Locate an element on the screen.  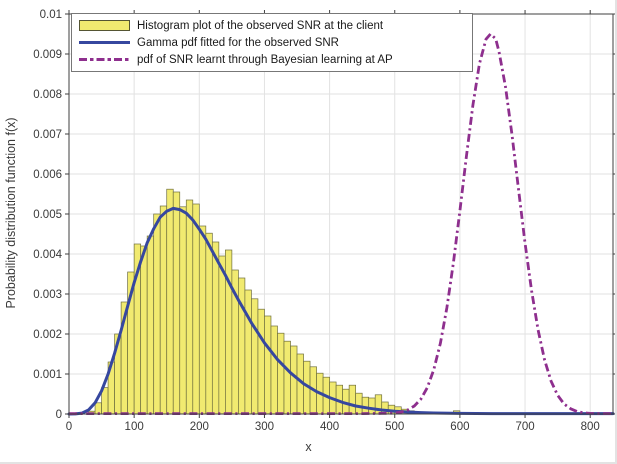
histogram-swatch-icon is located at coordinates (104, 25).